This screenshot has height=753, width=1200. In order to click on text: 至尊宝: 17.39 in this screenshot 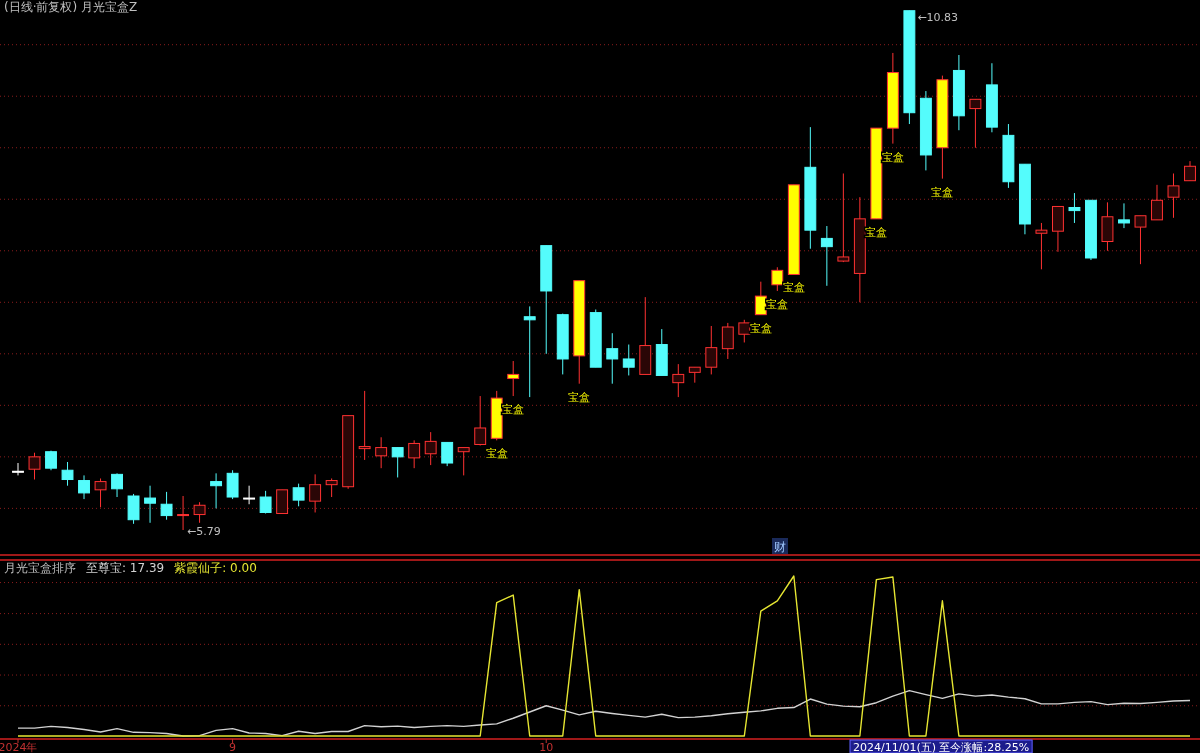, I will do `click(125, 568)`.